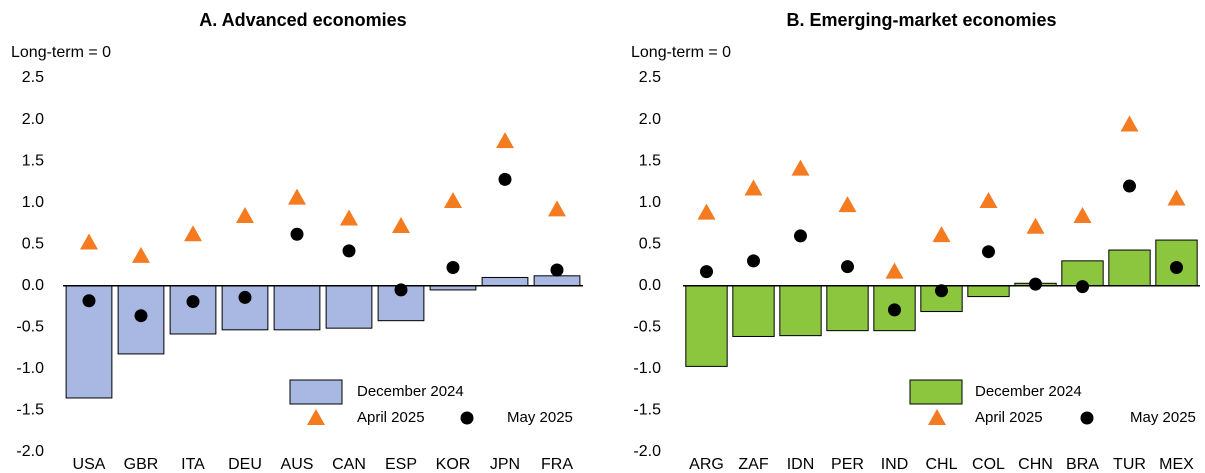 This screenshot has height=473, width=1205. What do you see at coordinates (193, 464) in the screenshot?
I see `x-tick-label: ITA` at bounding box center [193, 464].